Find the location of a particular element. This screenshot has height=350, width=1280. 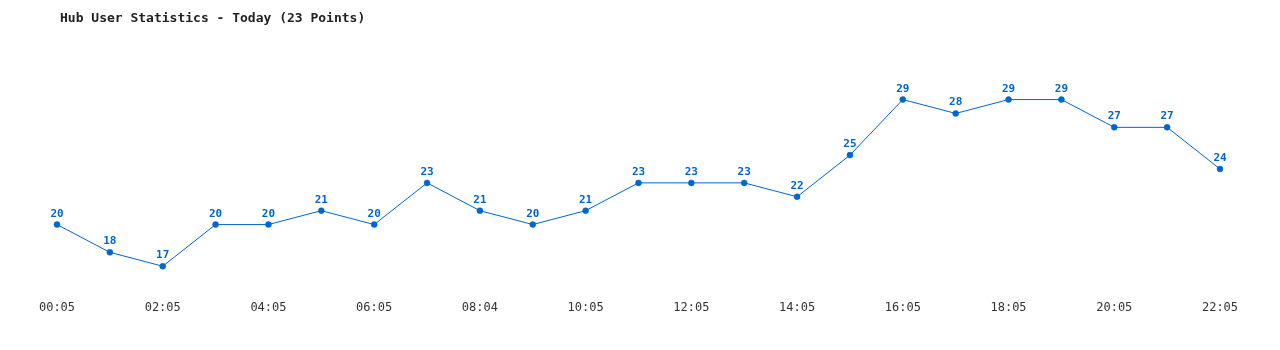

x-tick-label: 20:05 is located at coordinates (1114, 306).